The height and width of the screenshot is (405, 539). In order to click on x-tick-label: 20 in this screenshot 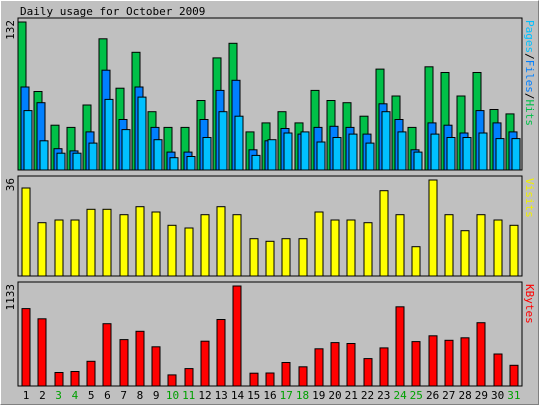, I will do `click(334, 395)`.